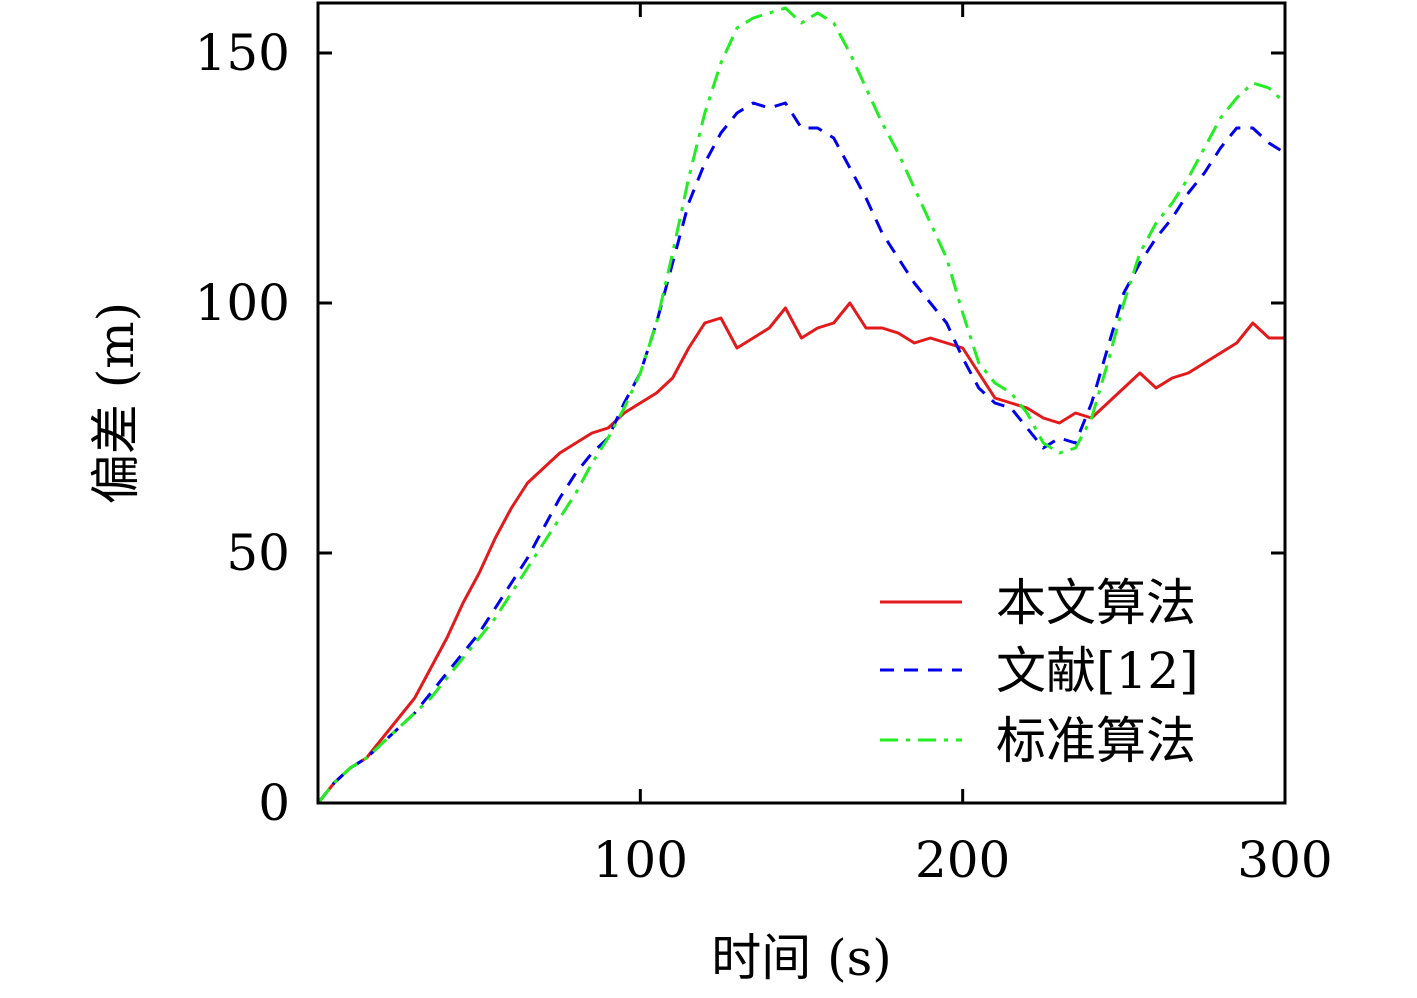 The image size is (1417, 998). Describe the element at coordinates (242, 53) in the screenshot. I see `y-tick-label: 150` at that location.